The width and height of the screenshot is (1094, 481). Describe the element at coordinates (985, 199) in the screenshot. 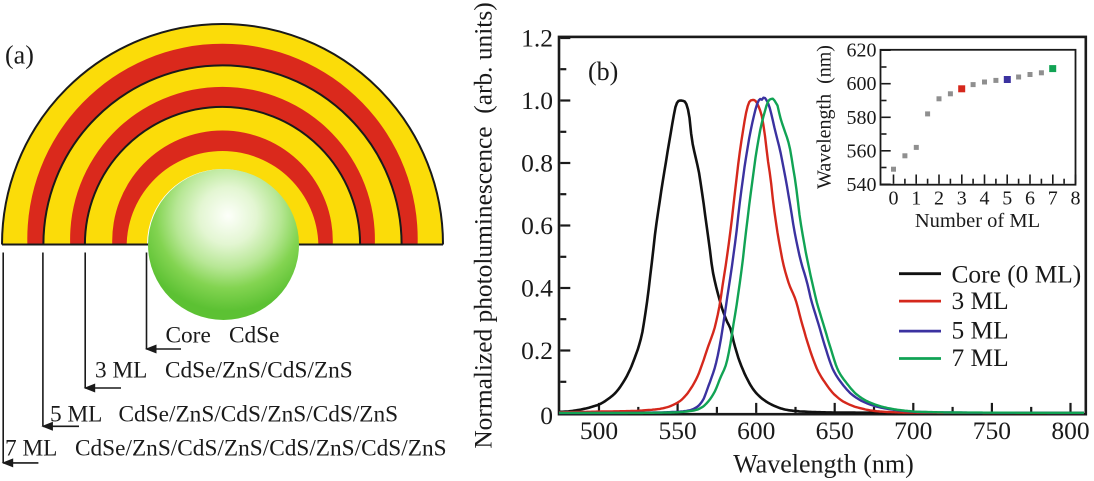

I see `svg-text: 4` at that location.